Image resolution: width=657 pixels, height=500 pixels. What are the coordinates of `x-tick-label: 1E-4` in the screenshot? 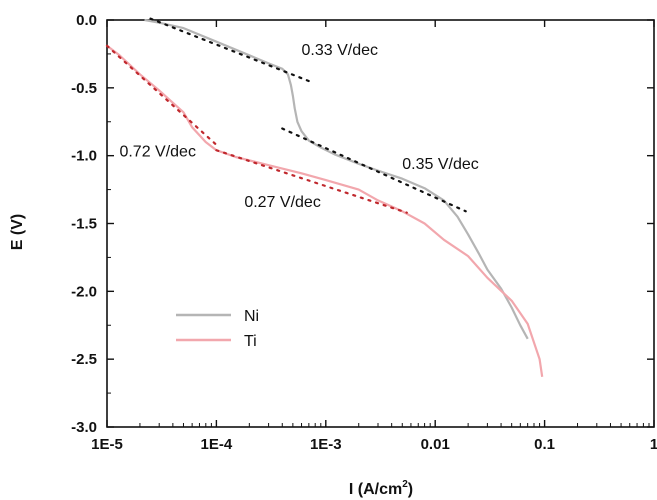 It's located at (217, 444).